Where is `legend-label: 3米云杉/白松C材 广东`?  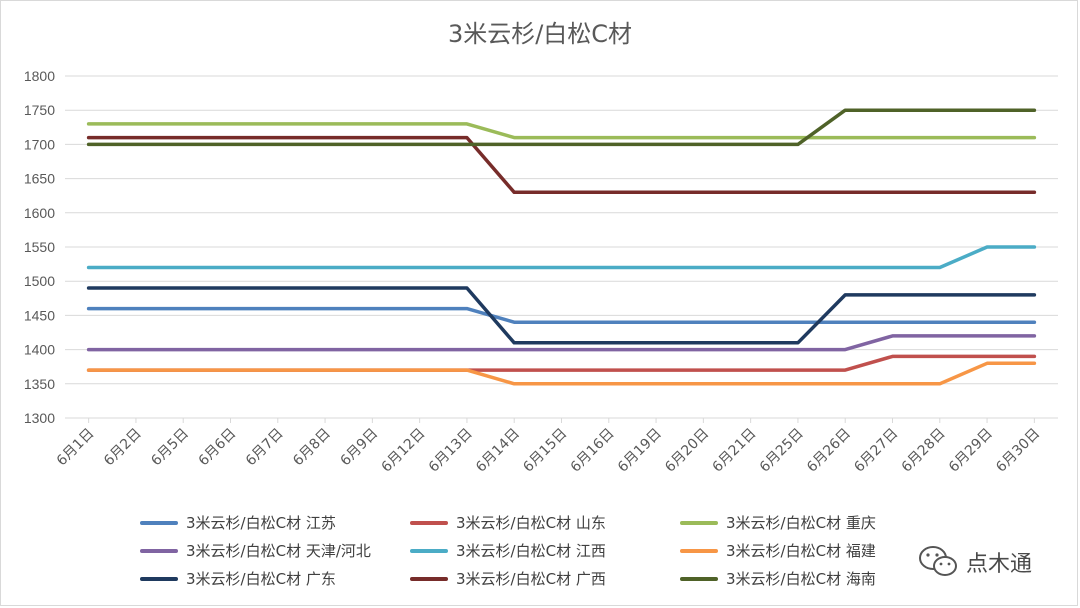 legend-label: 3米云杉/白松C材 广东 is located at coordinates (261, 579).